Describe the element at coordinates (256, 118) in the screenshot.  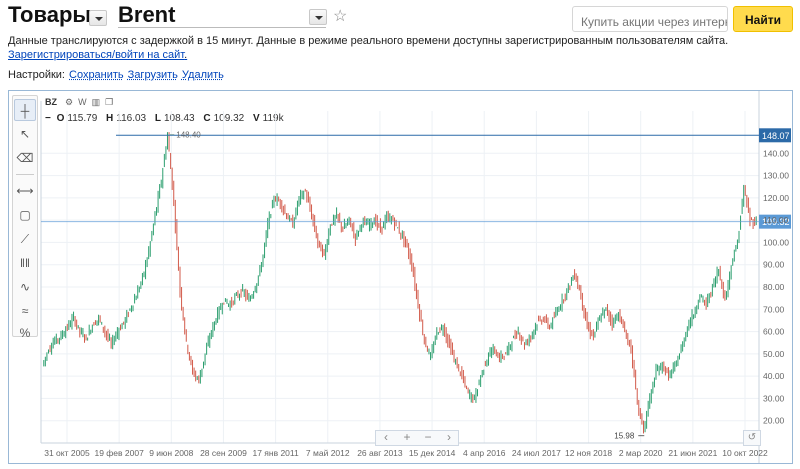
I see `volume-label: V` at that location.